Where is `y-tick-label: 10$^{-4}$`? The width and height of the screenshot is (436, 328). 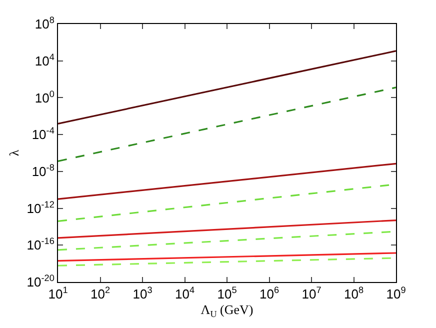 y-tick-label: 10$^{-4}$ is located at coordinates (43, 134).